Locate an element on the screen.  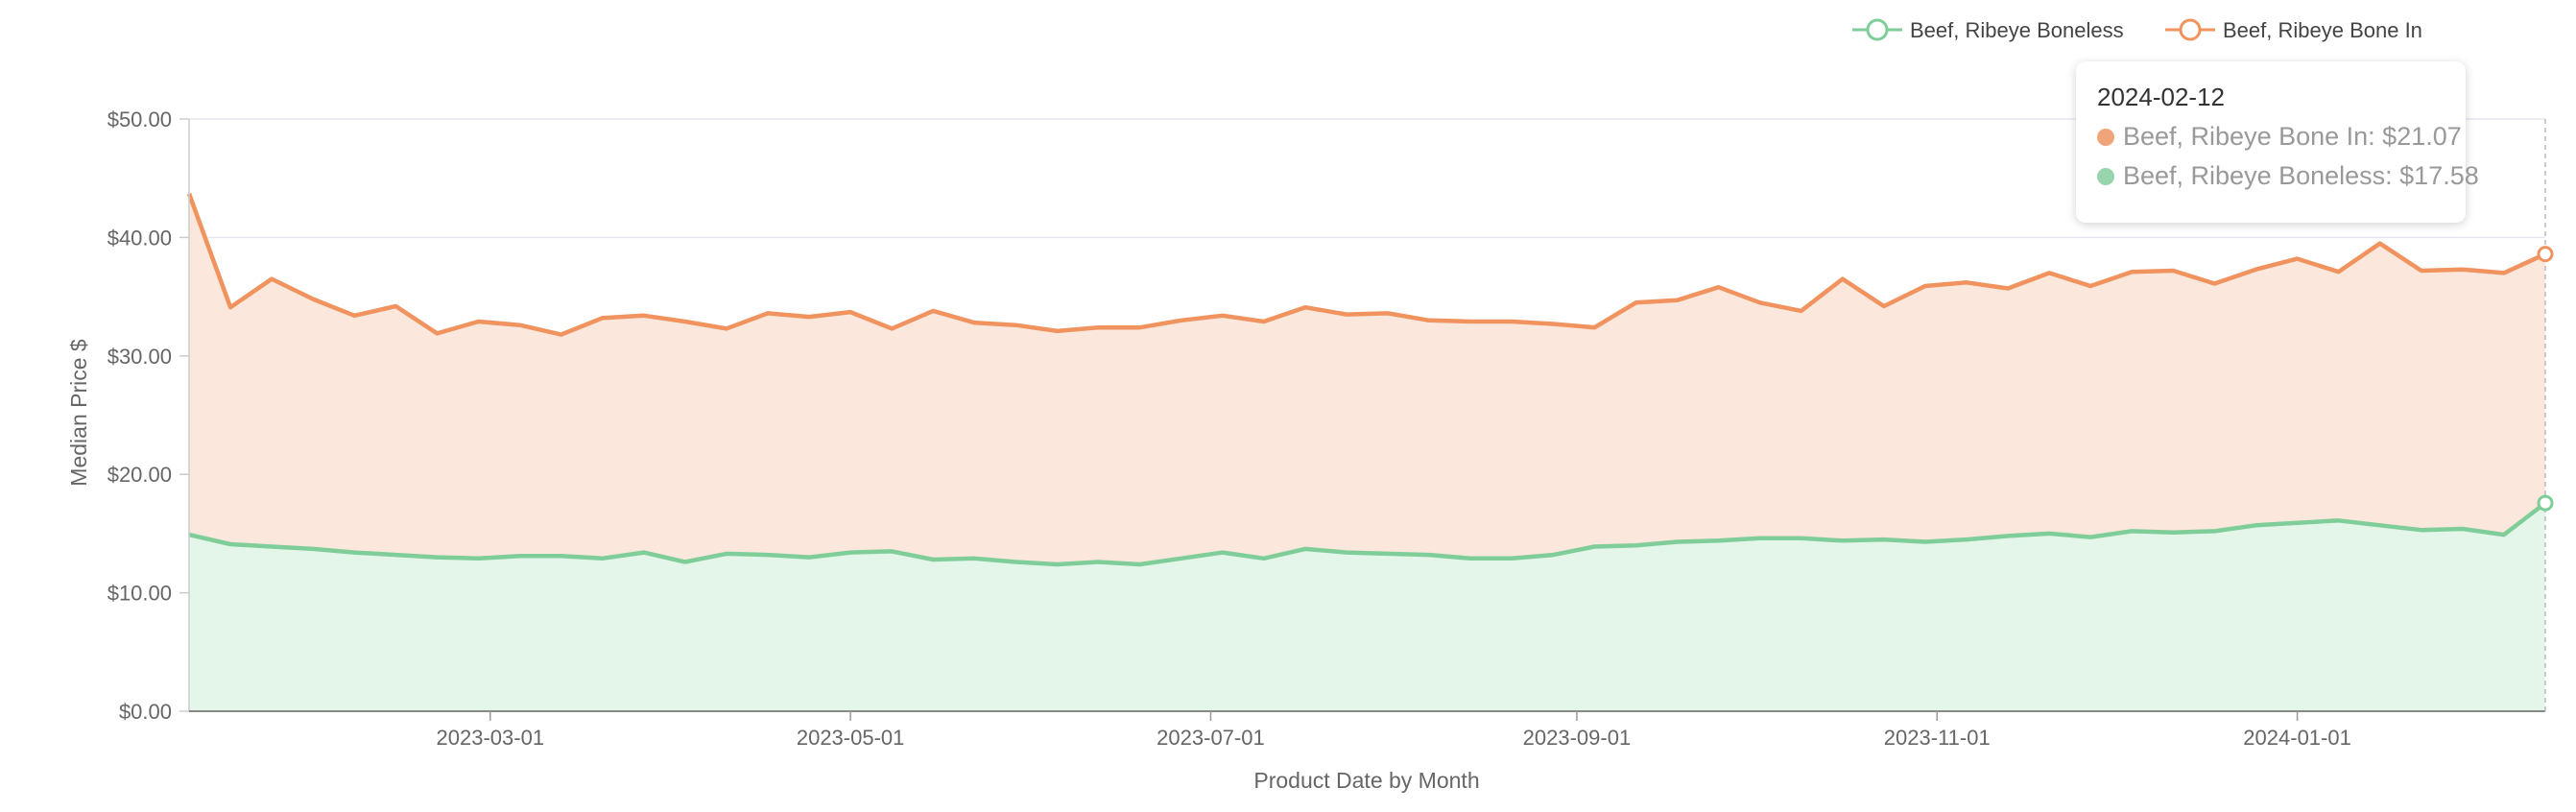
legend-label: Beef, Ribeye Boneless is located at coordinates (2017, 30).